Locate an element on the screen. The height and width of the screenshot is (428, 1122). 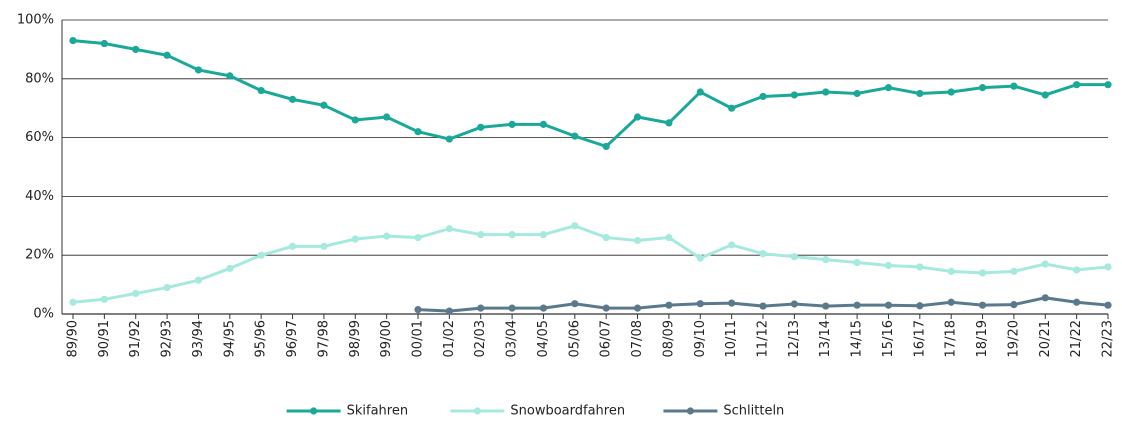
y-tick-label: 80% is located at coordinates (39, 78).